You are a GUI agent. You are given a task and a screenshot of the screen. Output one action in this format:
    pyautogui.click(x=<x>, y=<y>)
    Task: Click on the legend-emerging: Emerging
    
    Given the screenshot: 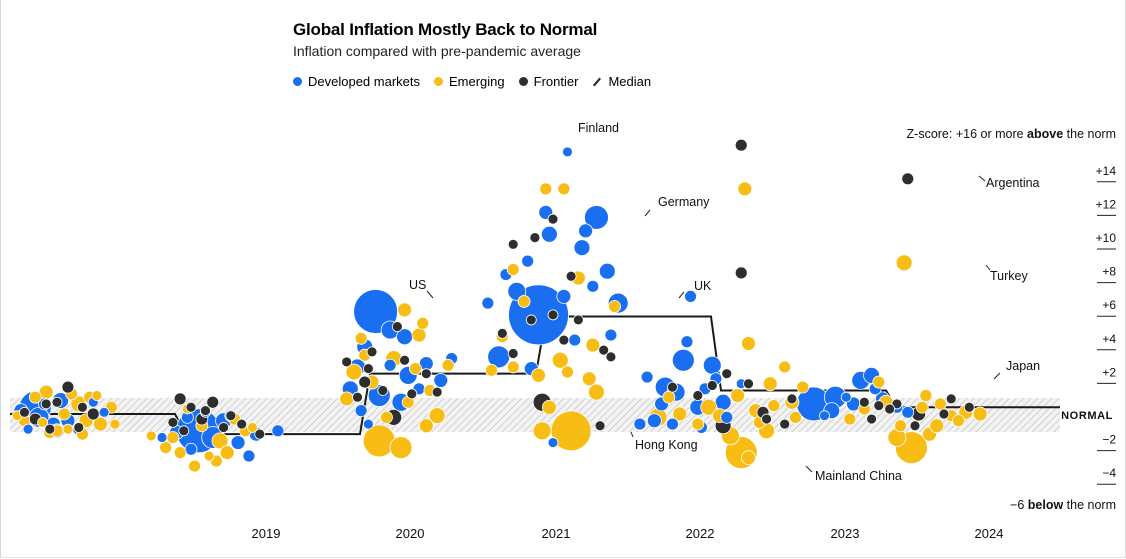 What is the action you would take?
    pyautogui.click(x=469, y=81)
    